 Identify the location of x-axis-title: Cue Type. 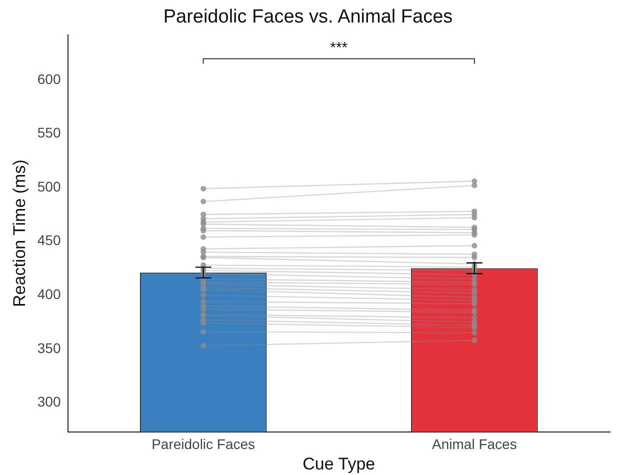
(339, 464).